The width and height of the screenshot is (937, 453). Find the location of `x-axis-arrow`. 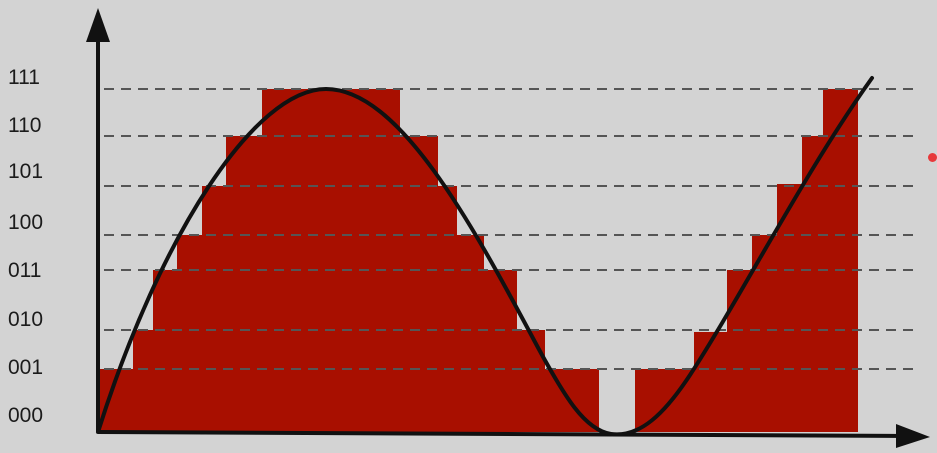

x-axis-arrow is located at coordinates (913, 436).